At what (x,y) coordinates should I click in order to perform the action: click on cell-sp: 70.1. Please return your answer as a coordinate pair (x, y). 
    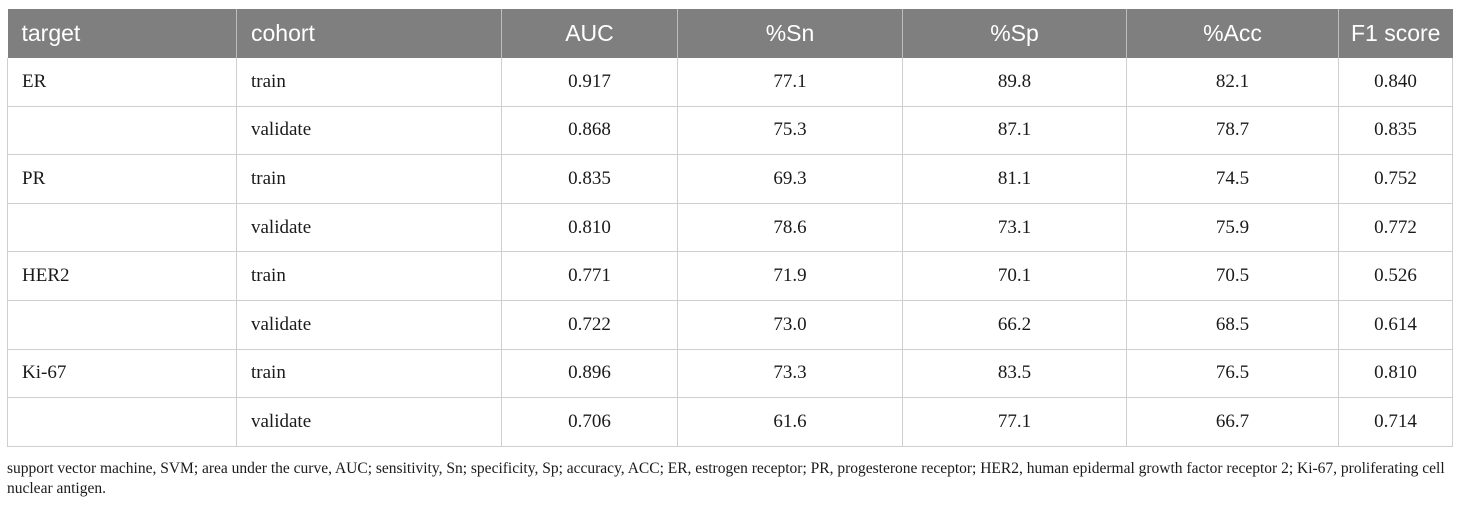
    Looking at the image, I should click on (1014, 276).